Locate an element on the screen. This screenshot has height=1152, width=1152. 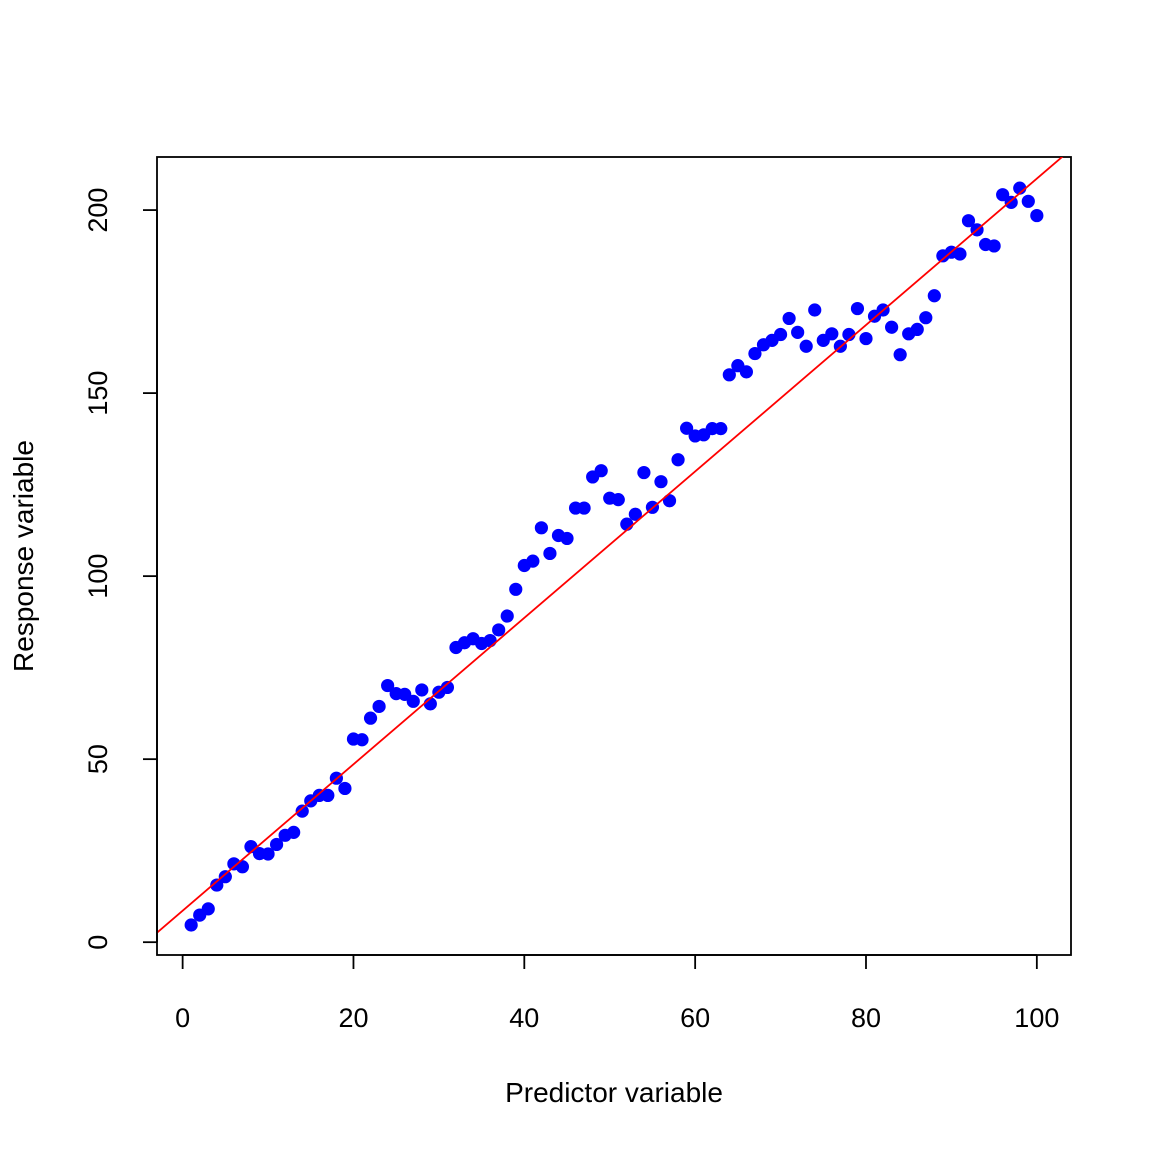
x-tick-label: 60 is located at coordinates (695, 1018).